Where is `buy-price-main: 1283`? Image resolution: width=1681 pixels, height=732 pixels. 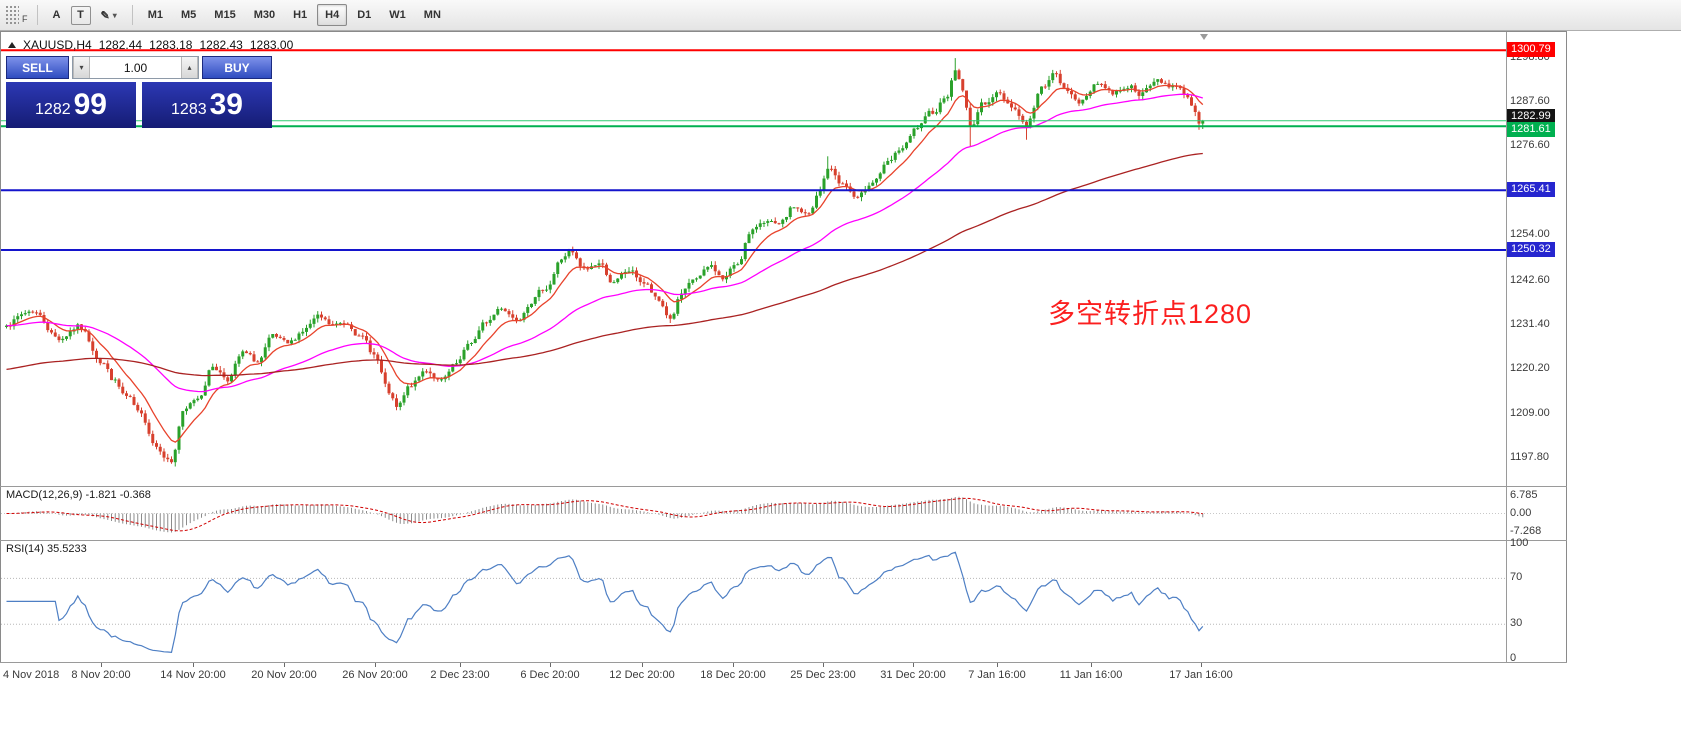
buy-price-main: 1283 is located at coordinates (189, 109).